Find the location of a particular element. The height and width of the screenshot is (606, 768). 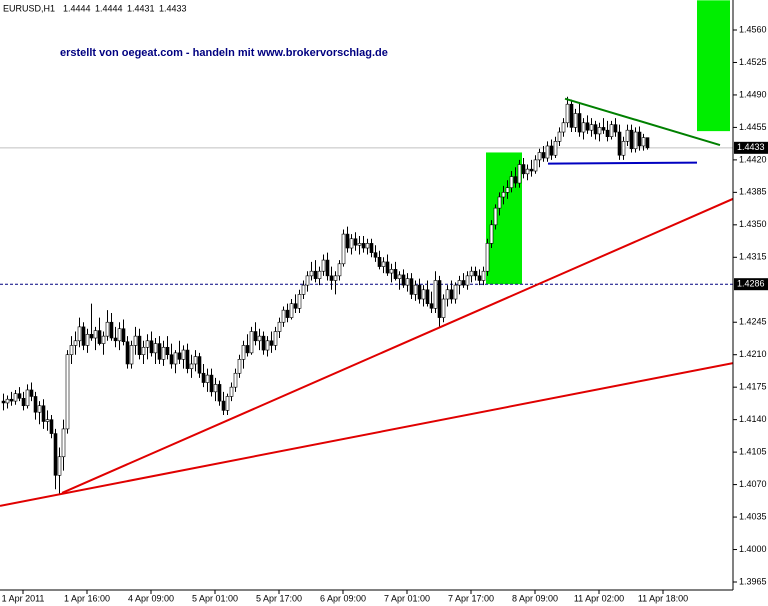

y-tick-label: 1.4420 is located at coordinates (753, 159).